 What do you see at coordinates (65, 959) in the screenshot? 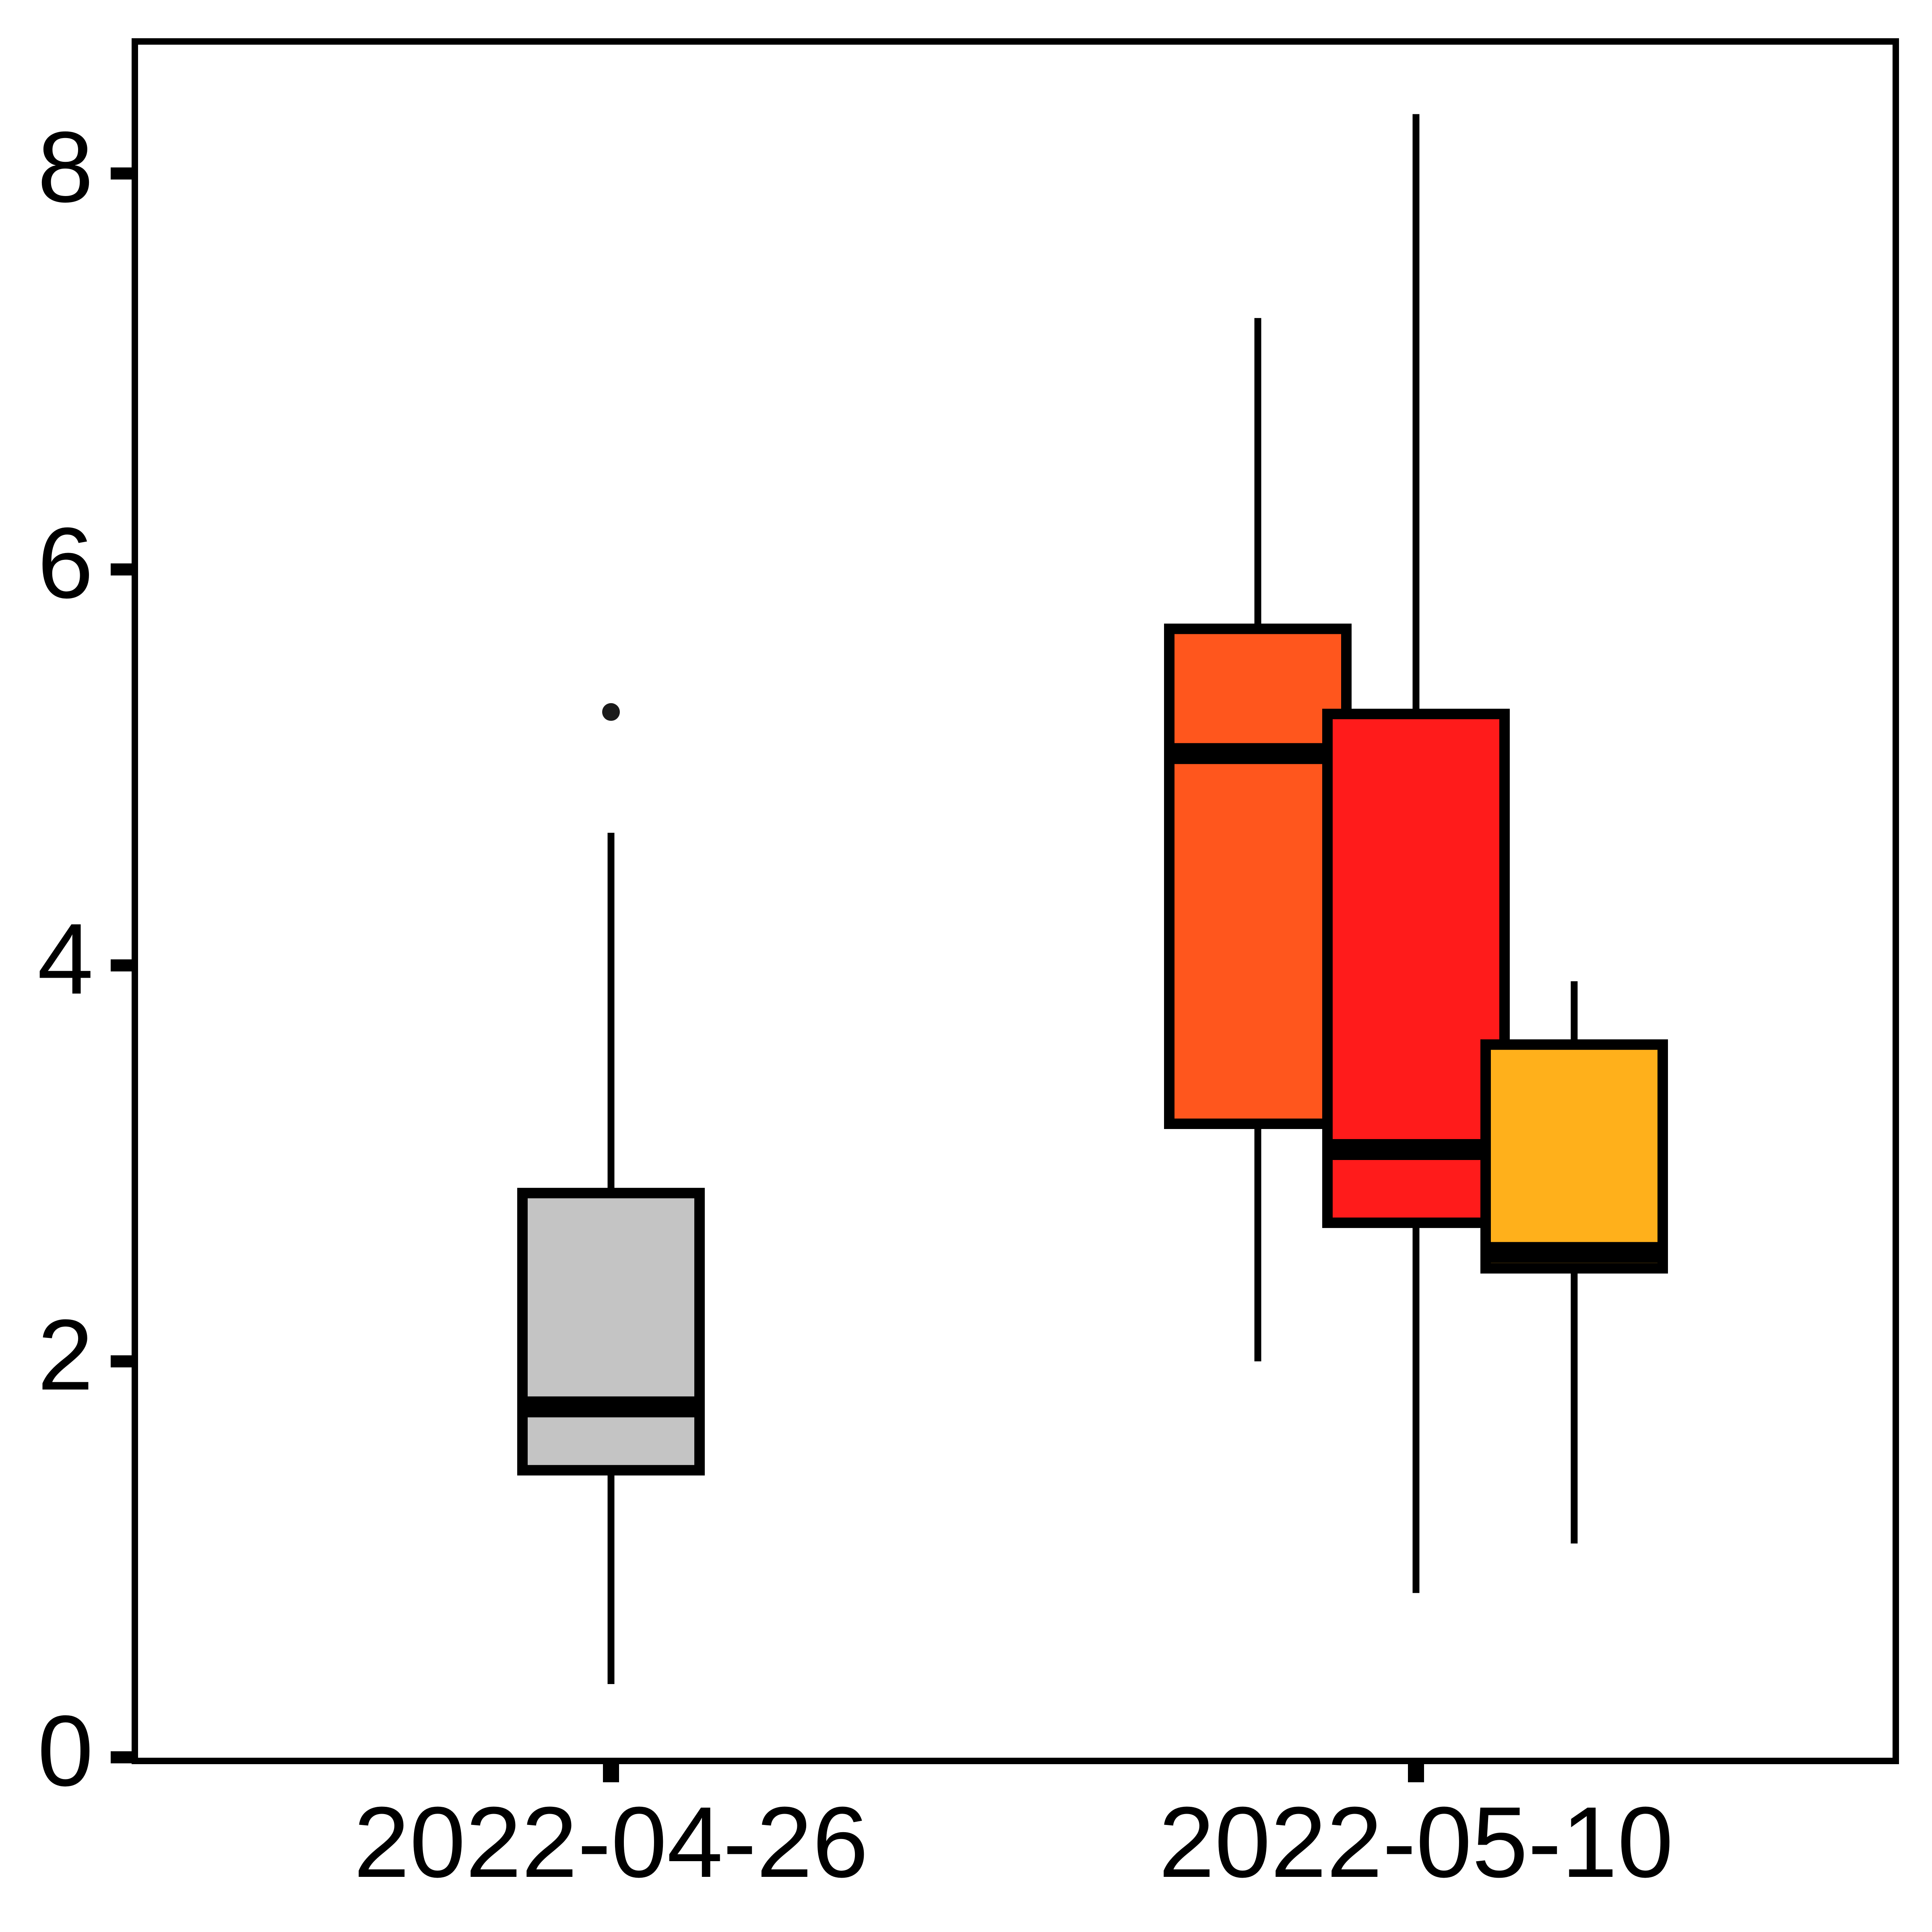
I see `y-tick-label: 4` at bounding box center [65, 959].